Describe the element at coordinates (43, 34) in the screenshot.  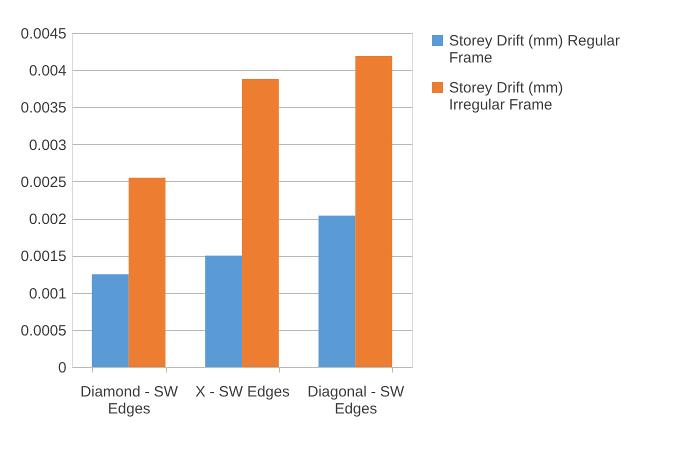
I see `y-tick-label: 0.0045` at that location.